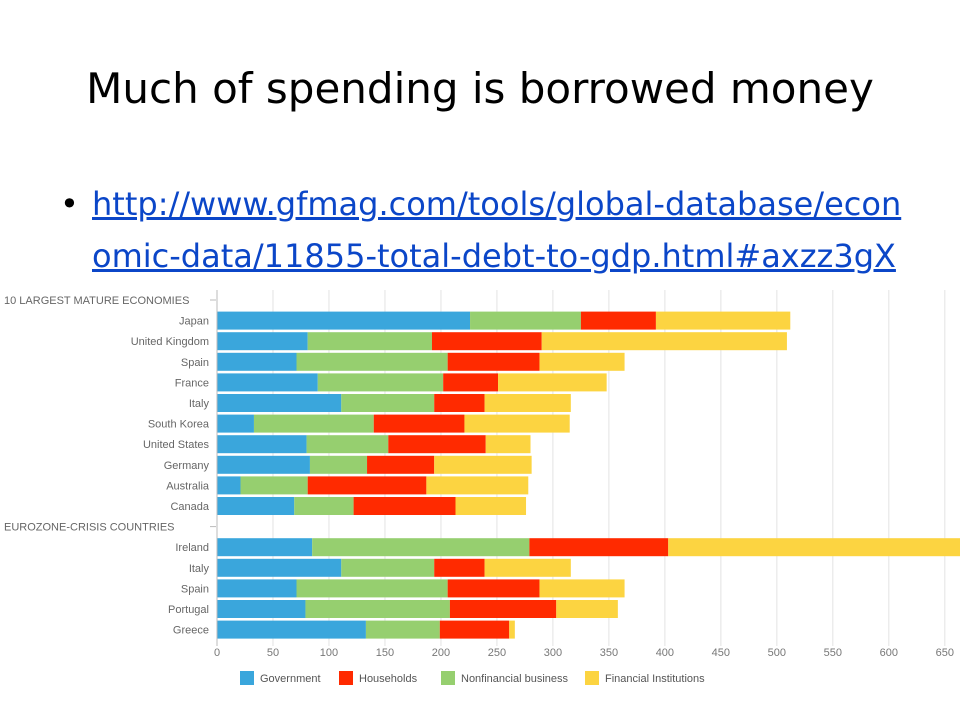 The height and width of the screenshot is (720, 960). What do you see at coordinates (188, 610) in the screenshot?
I see `category-label: Portugal` at bounding box center [188, 610].